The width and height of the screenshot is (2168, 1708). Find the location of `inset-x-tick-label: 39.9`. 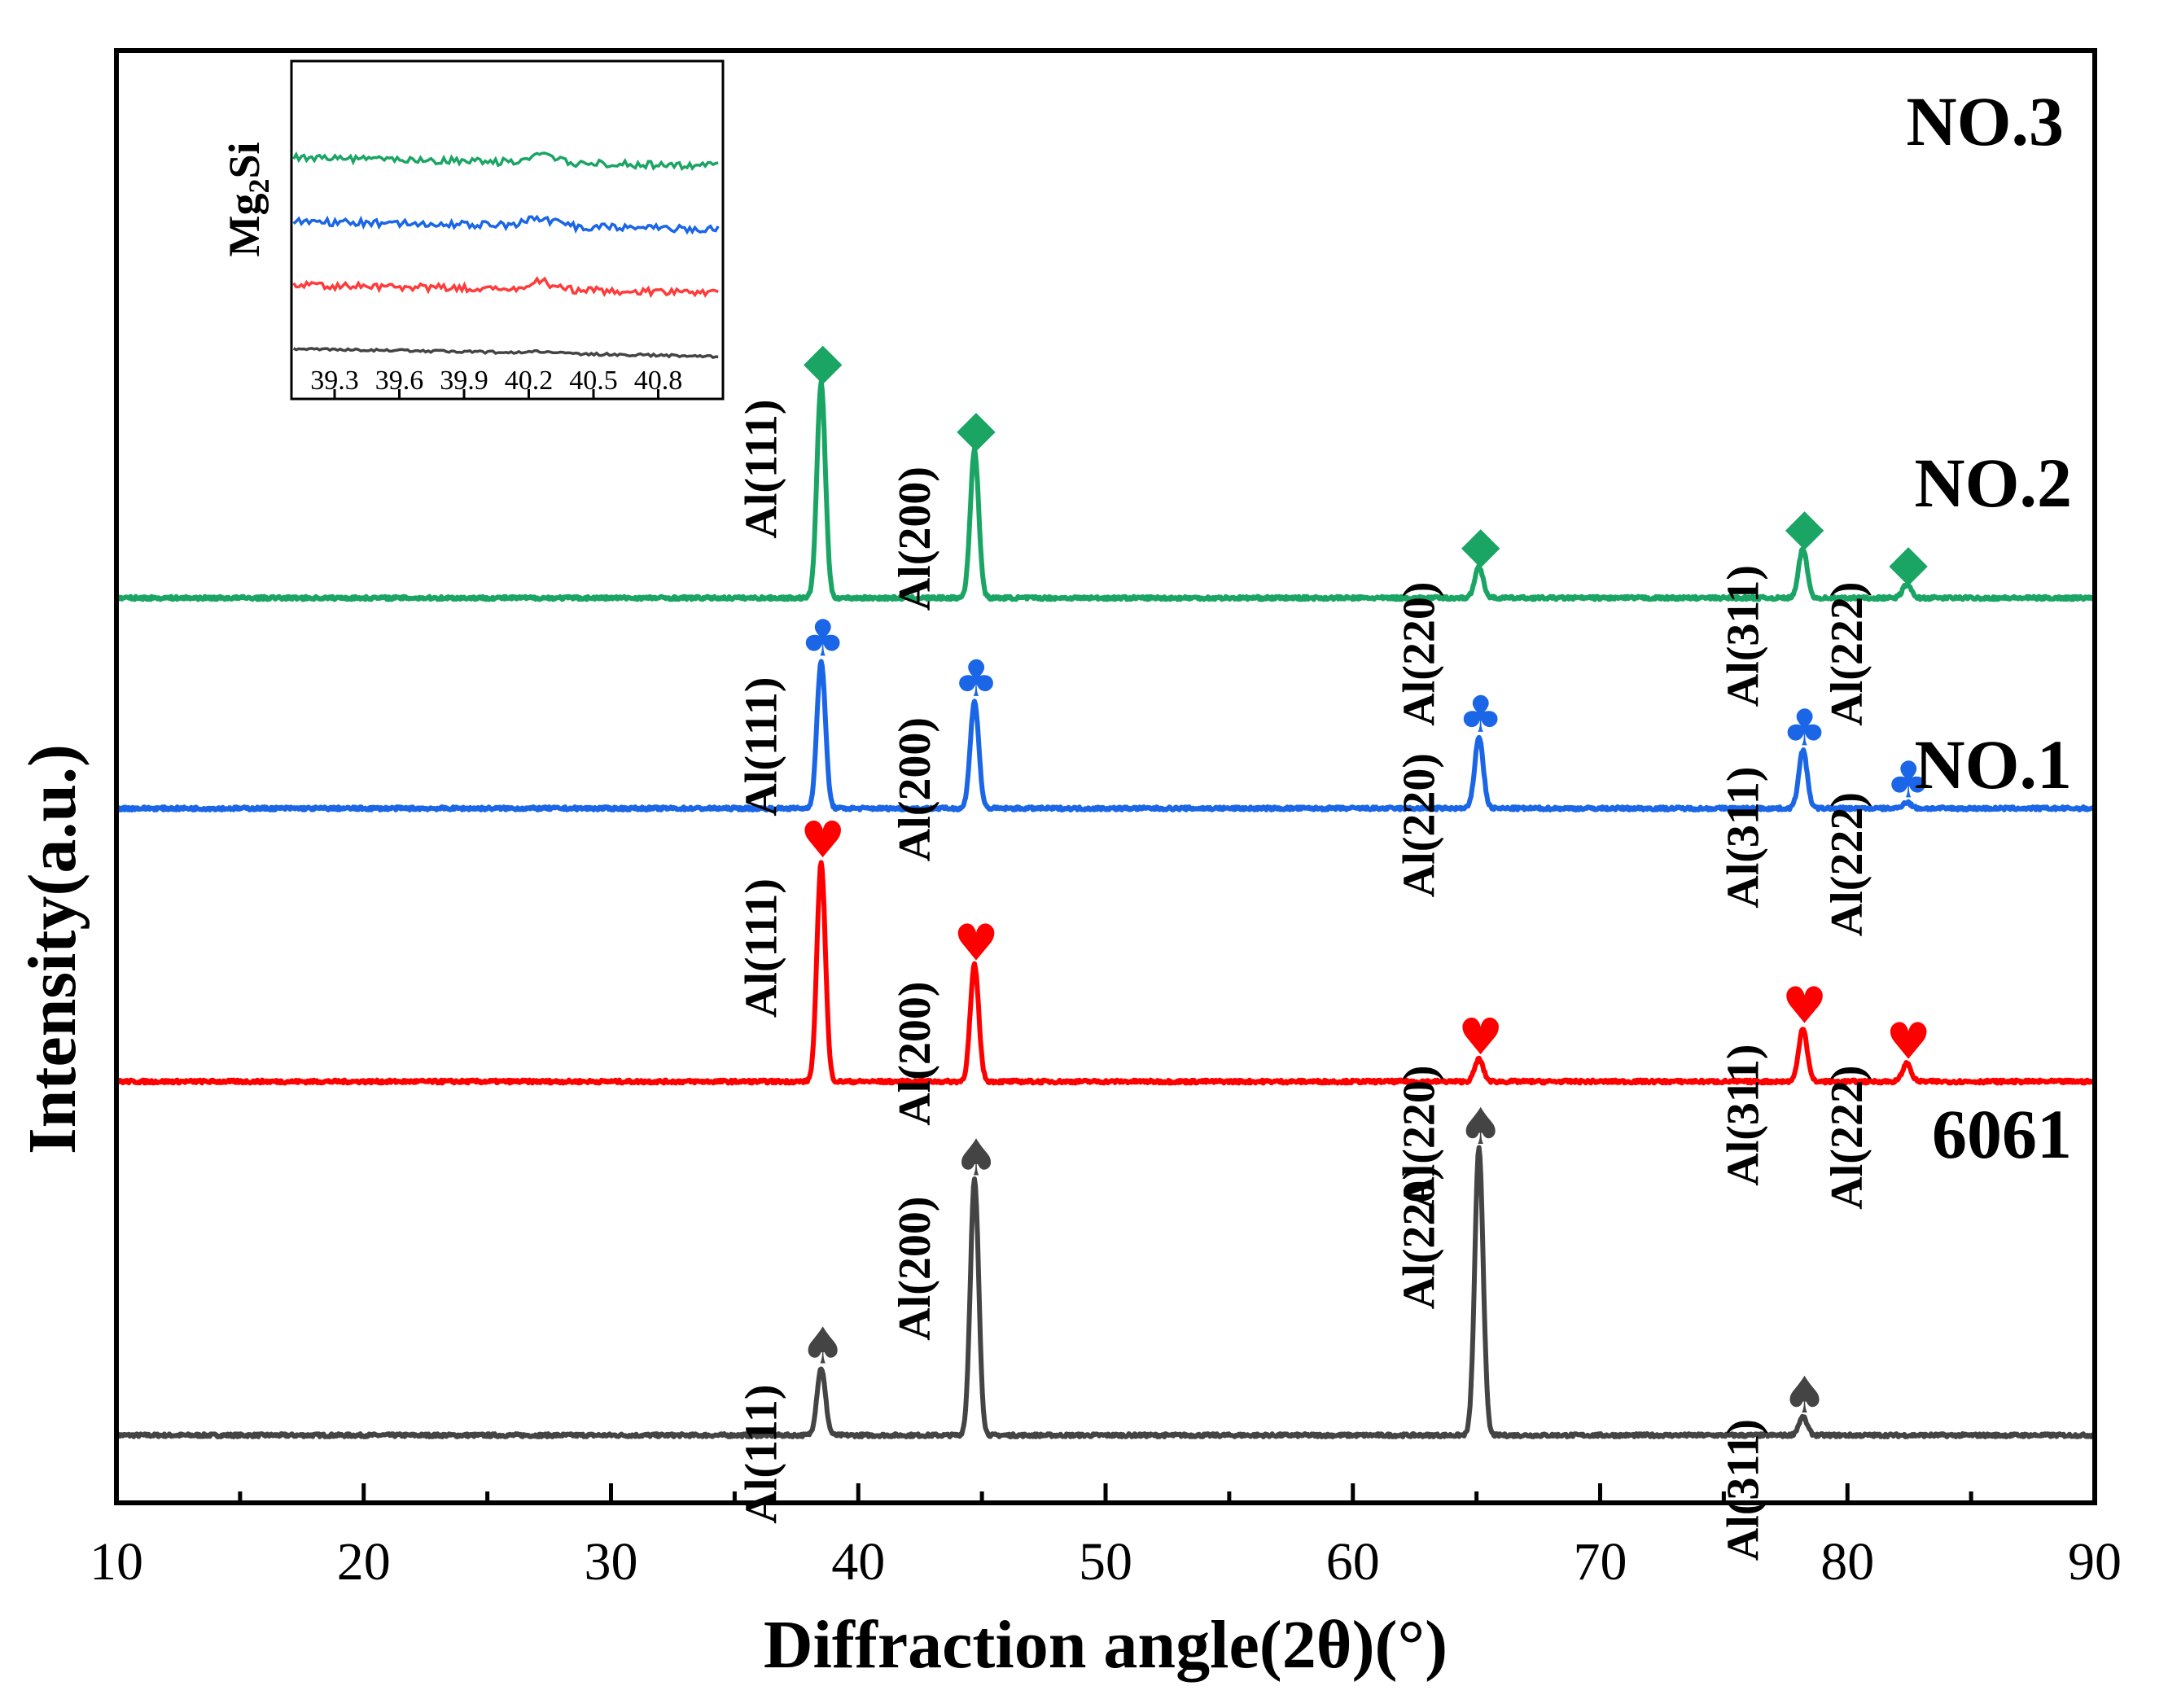

inset-x-tick-label: 39.9 is located at coordinates (464, 381).